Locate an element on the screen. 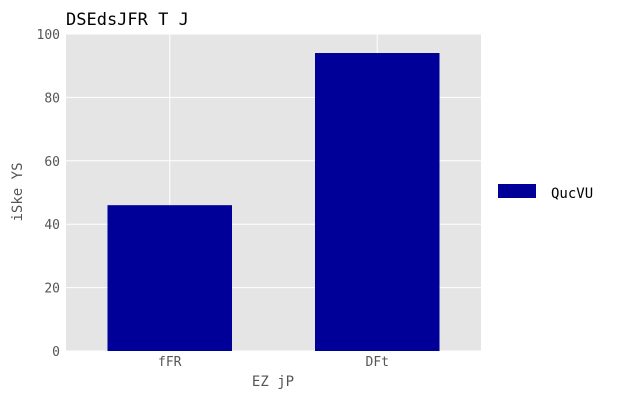  bar-fFR is located at coordinates (169, 278).